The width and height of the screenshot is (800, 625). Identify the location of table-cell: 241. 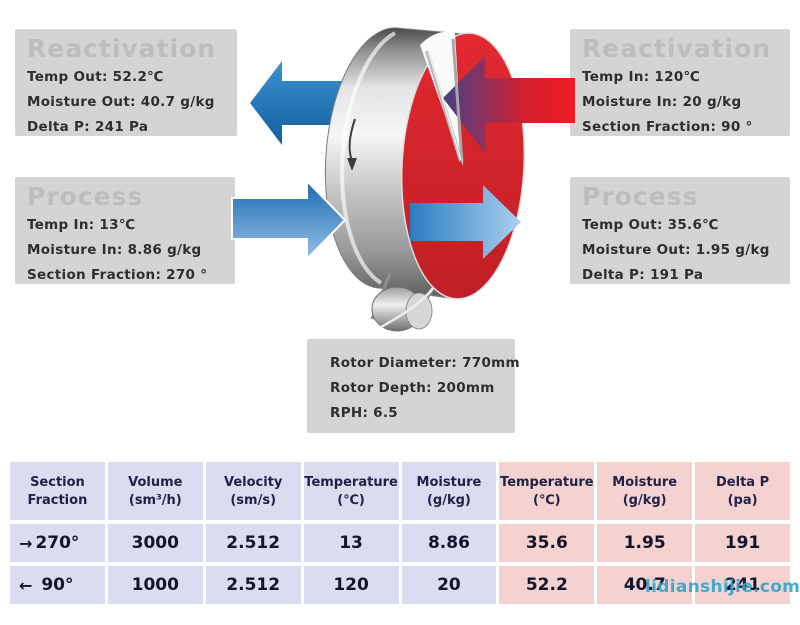
(742, 585).